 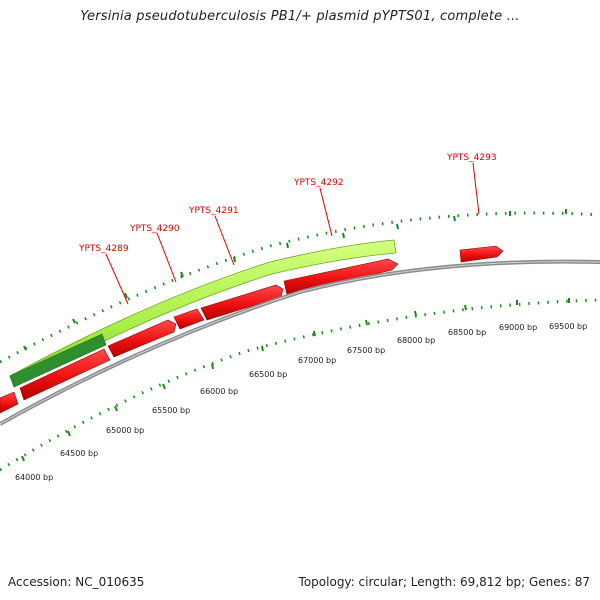 What do you see at coordinates (79, 453) in the screenshot?
I see `position-label: 64500 bp` at bounding box center [79, 453].